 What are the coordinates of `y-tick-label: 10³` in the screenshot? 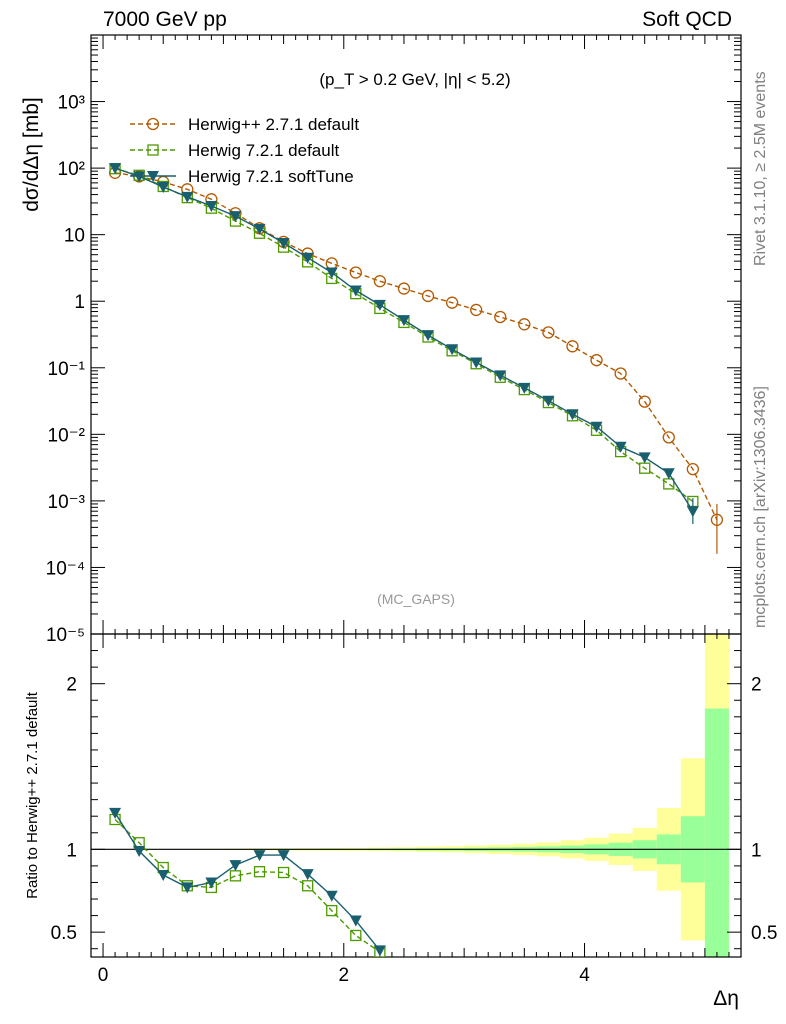 It's located at (71, 103).